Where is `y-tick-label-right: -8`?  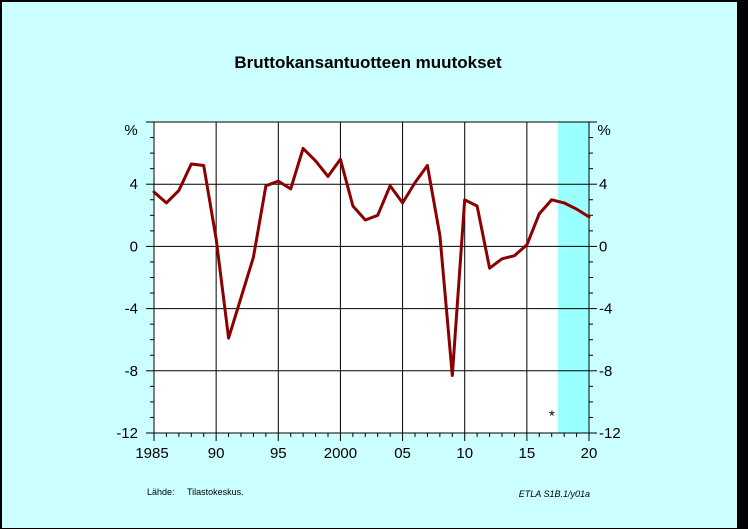
y-tick-label-right: -8 is located at coordinates (605, 371).